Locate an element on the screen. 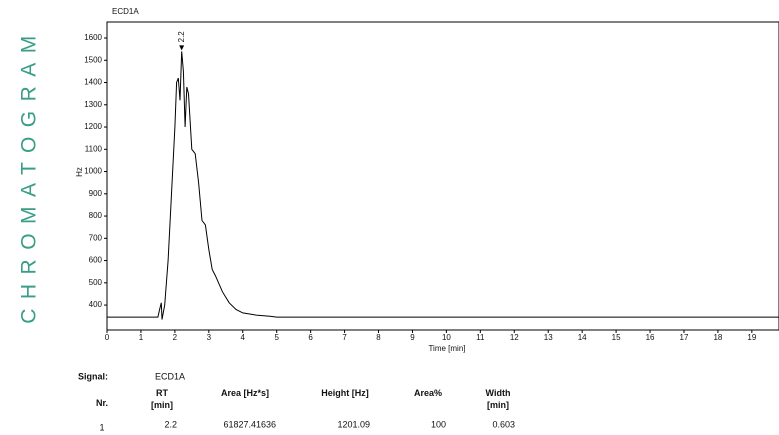 This screenshot has width=779, height=435. header-line: Area% is located at coordinates (428, 393).